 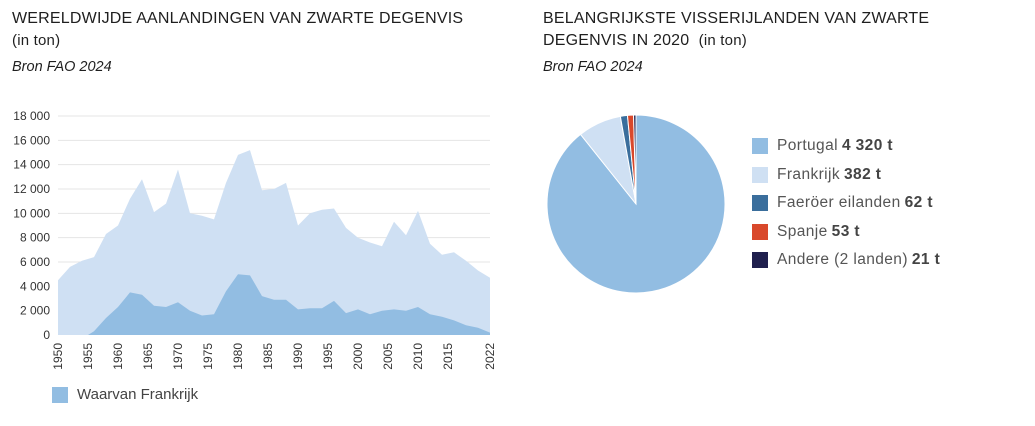 I want to click on x-tick-label: 2005, so click(x=388, y=356).